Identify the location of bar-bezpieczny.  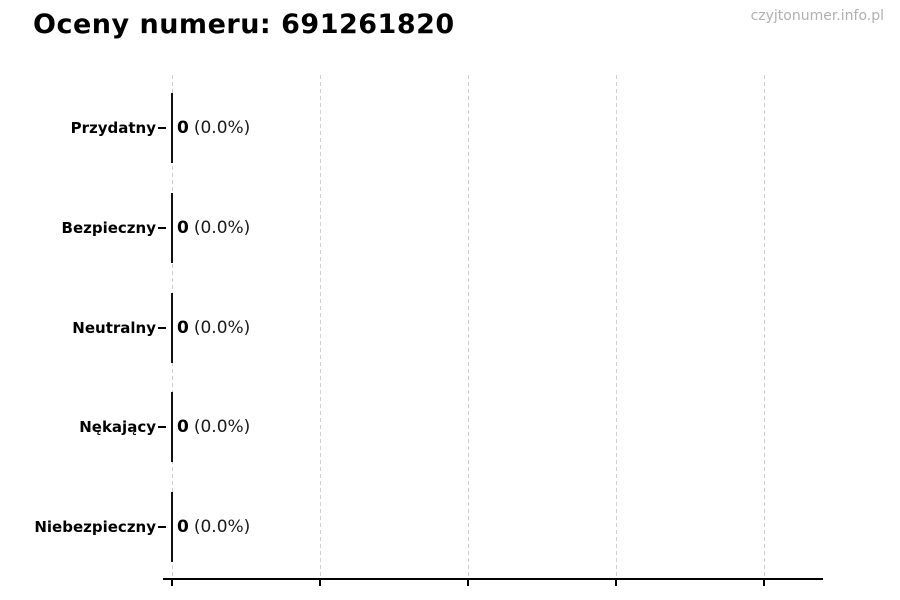
(172, 228).